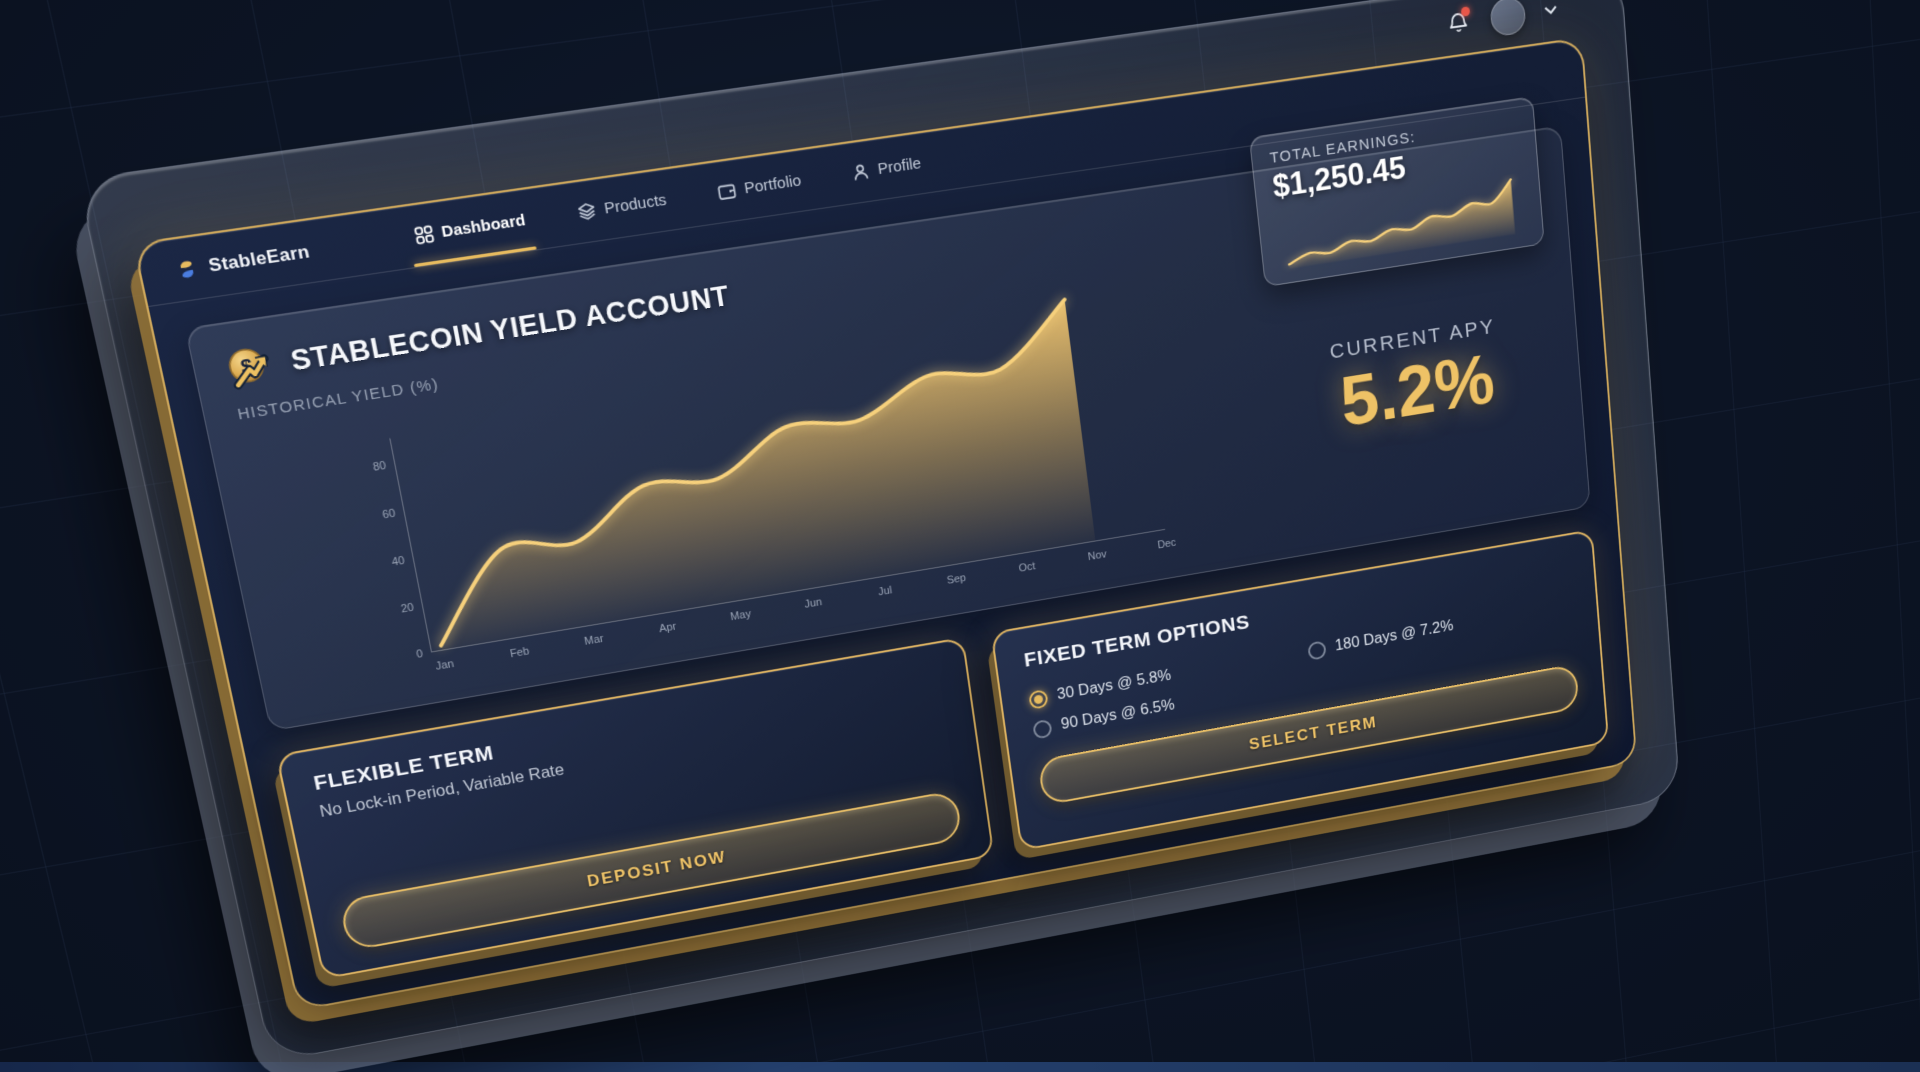  What do you see at coordinates (519, 653) in the screenshot?
I see `svg-text: Feb` at bounding box center [519, 653].